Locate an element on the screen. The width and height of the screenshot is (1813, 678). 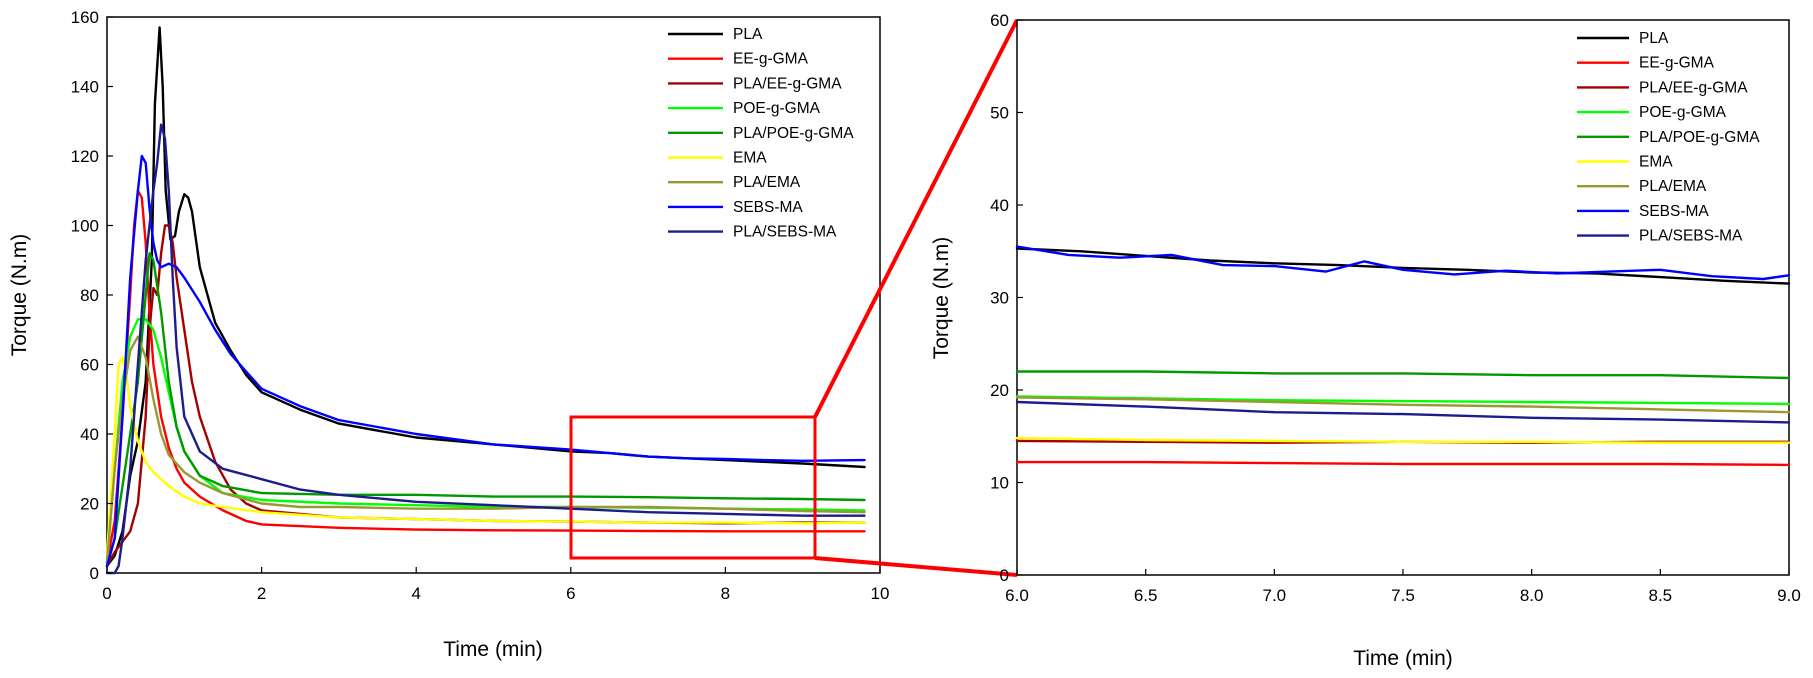
x-tick-label: 2 is located at coordinates (261, 593).